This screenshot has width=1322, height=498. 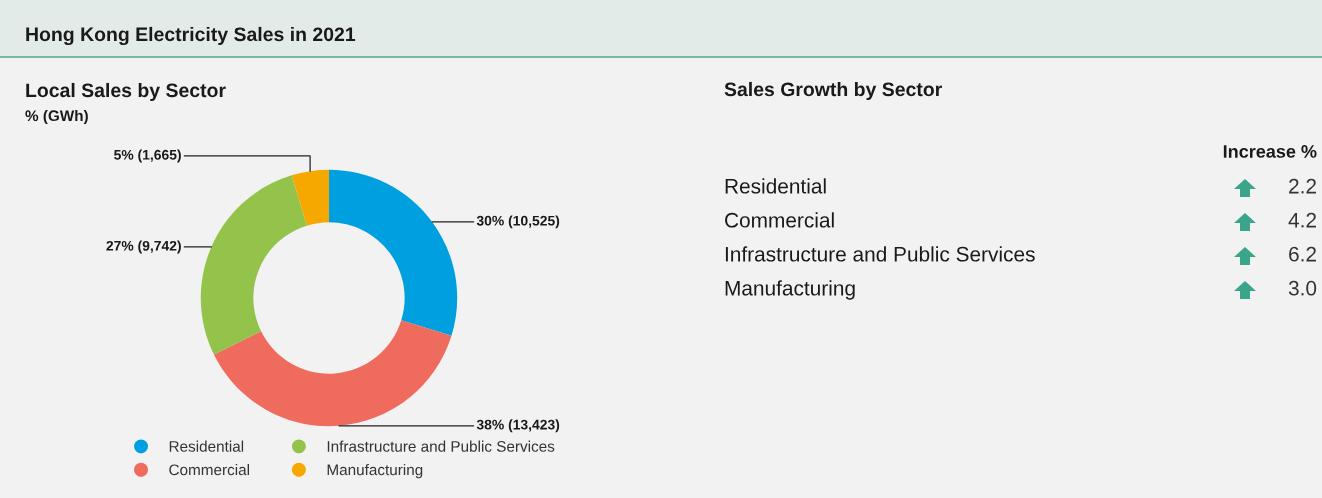 I want to click on chart-title: Hong Kong Electricity Sales in 2021, so click(x=191, y=36).